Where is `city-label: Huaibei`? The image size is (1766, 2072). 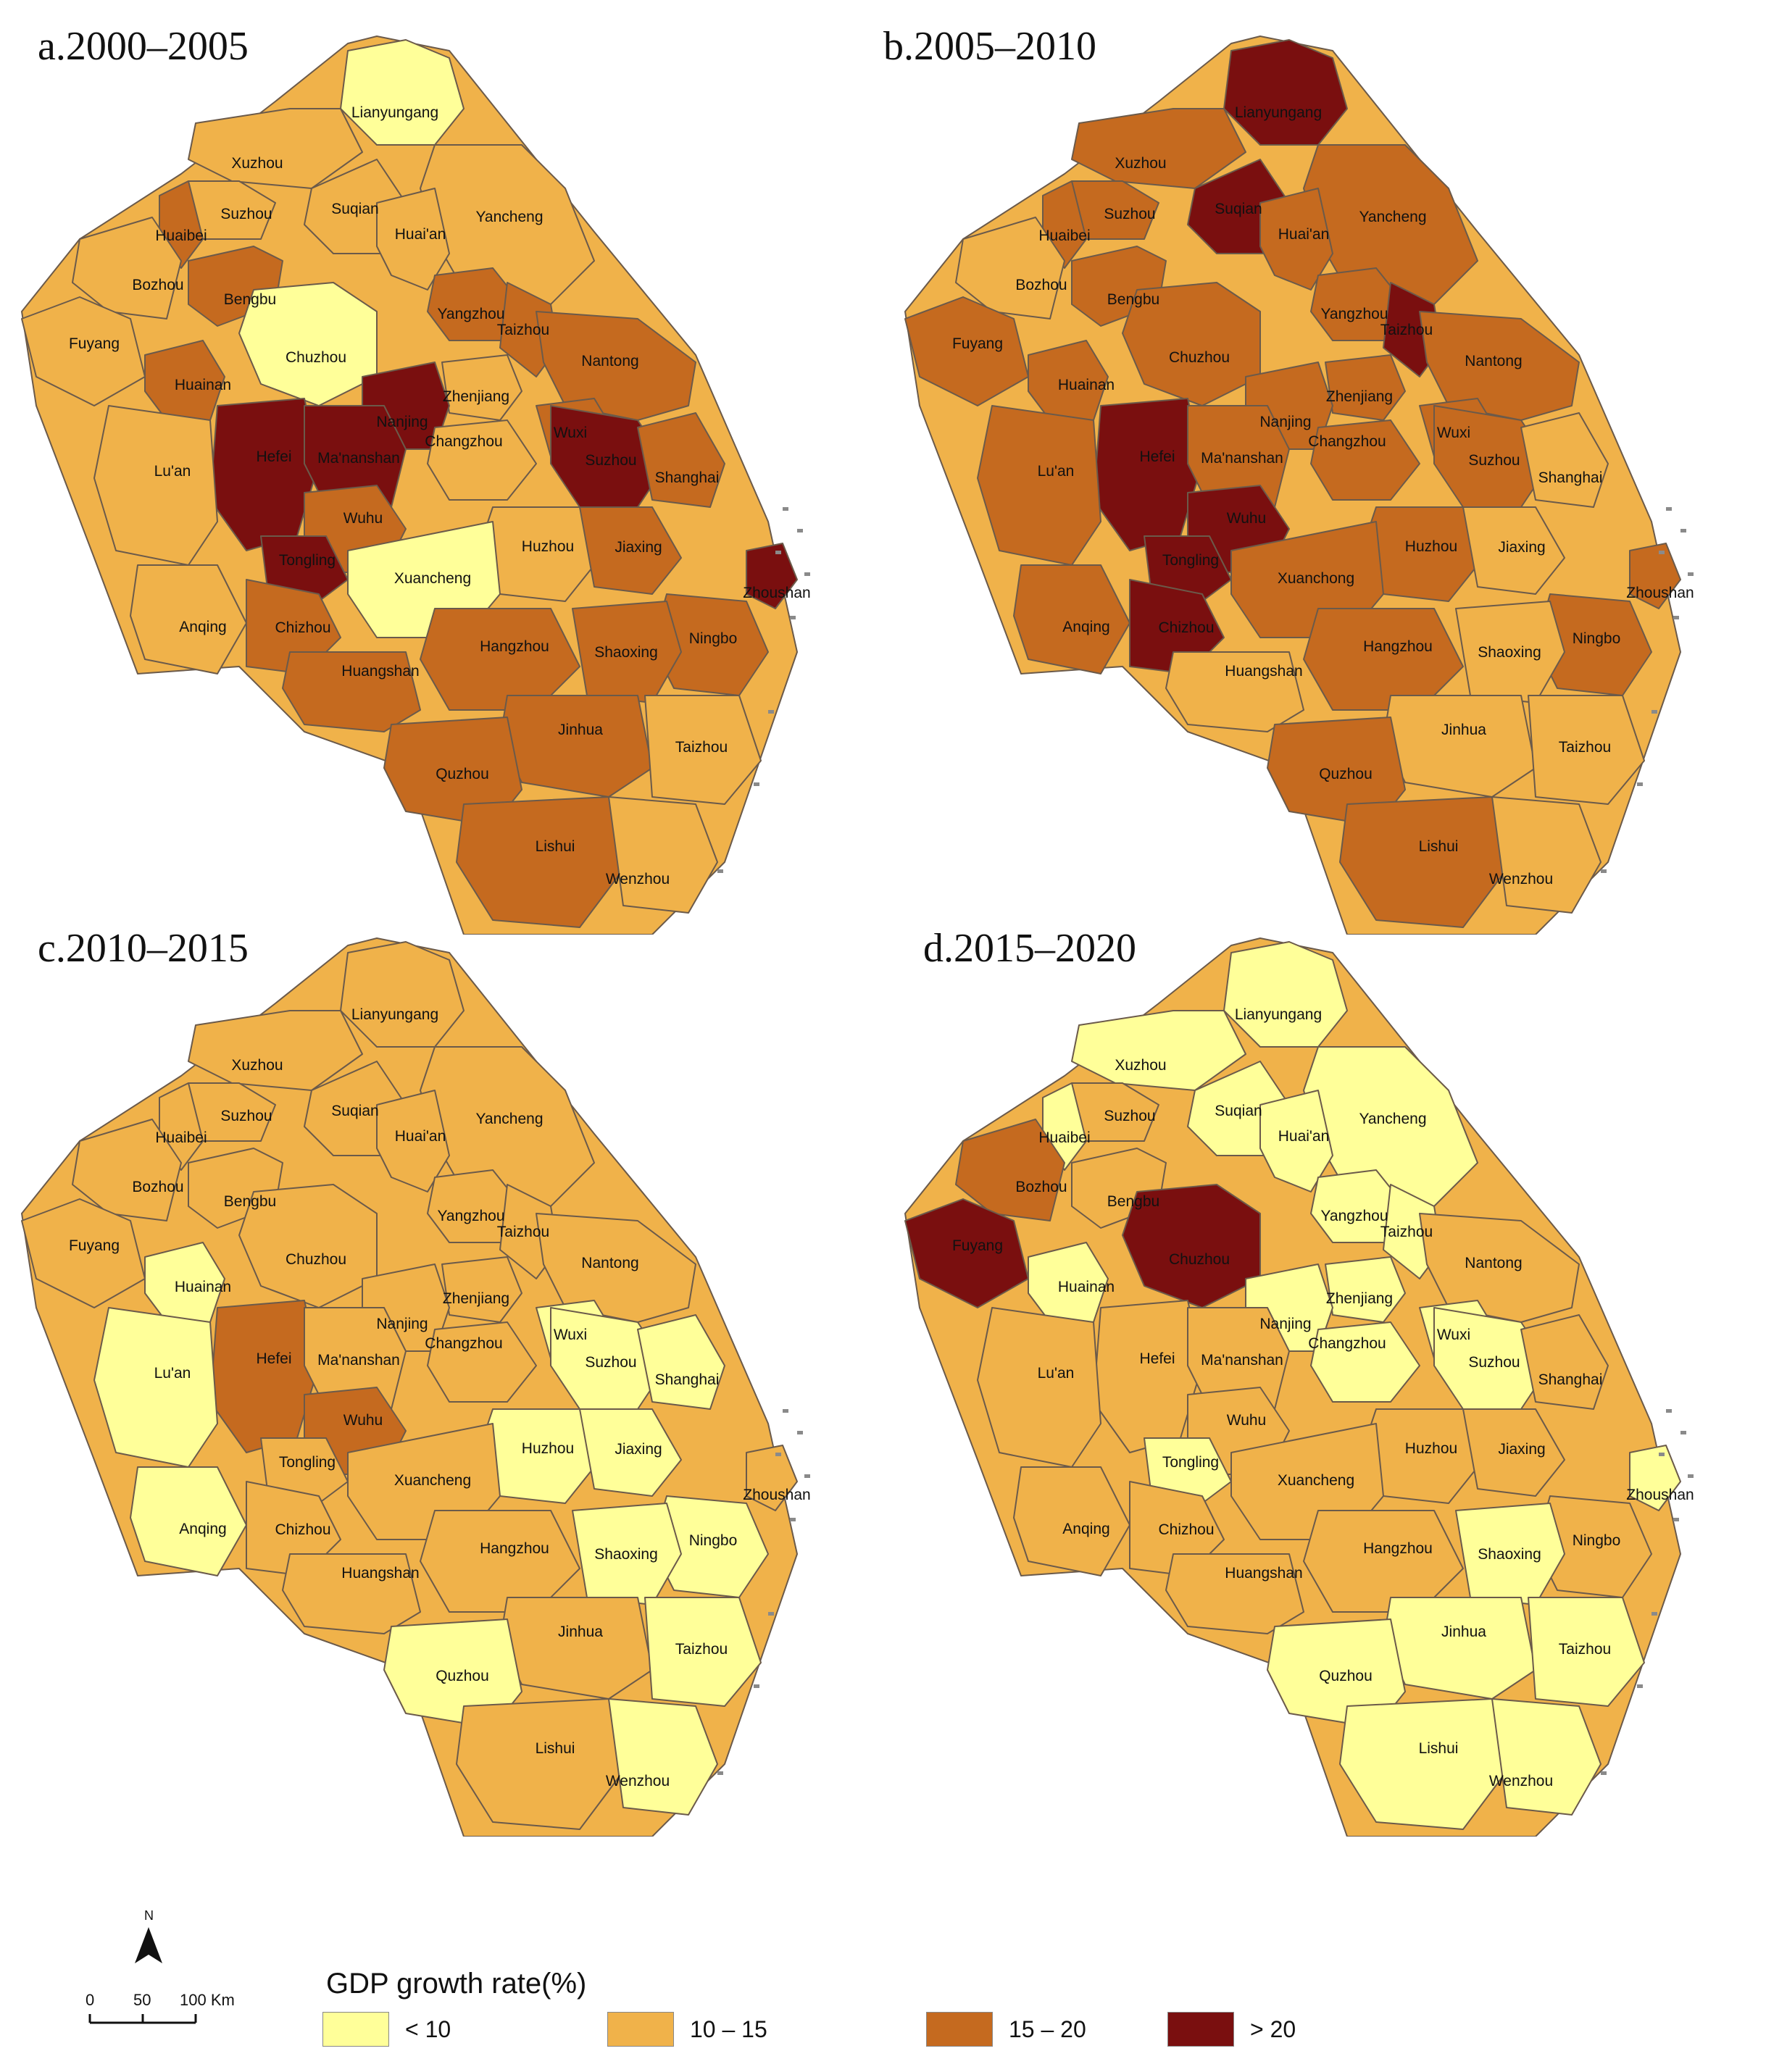
city-label: Huaibei is located at coordinates (1064, 235).